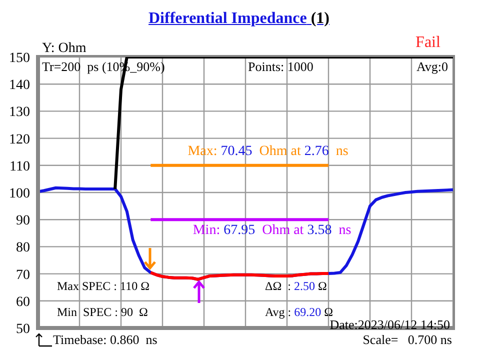  I want to click on annotation: Min: 67.95 Ohm at 3.58 ns, so click(272, 230).